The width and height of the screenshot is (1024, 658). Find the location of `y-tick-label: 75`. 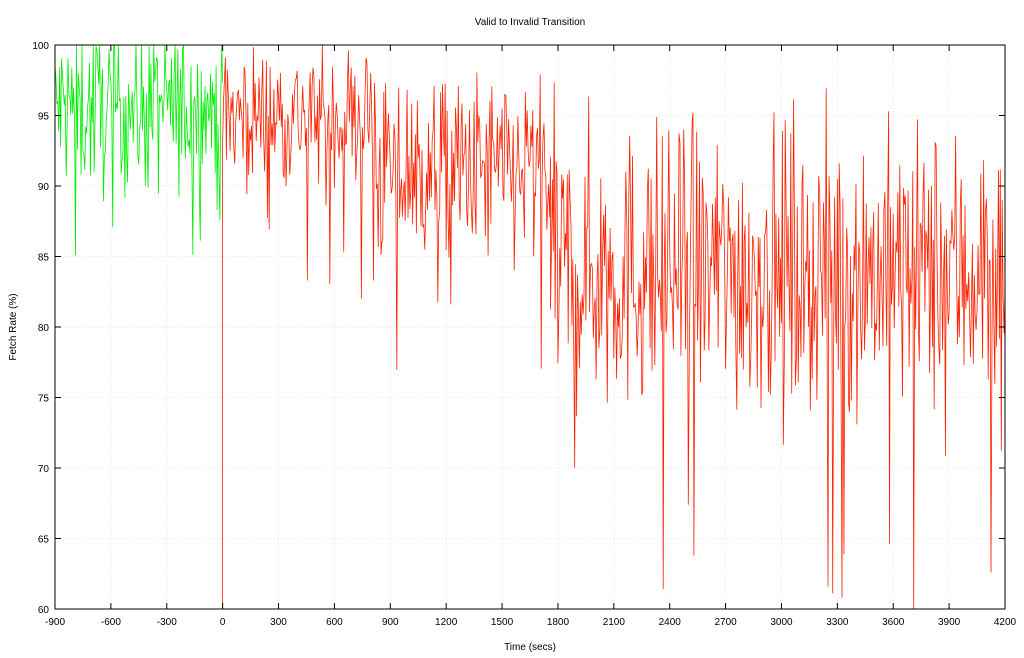

y-tick-label: 75 is located at coordinates (44, 399).